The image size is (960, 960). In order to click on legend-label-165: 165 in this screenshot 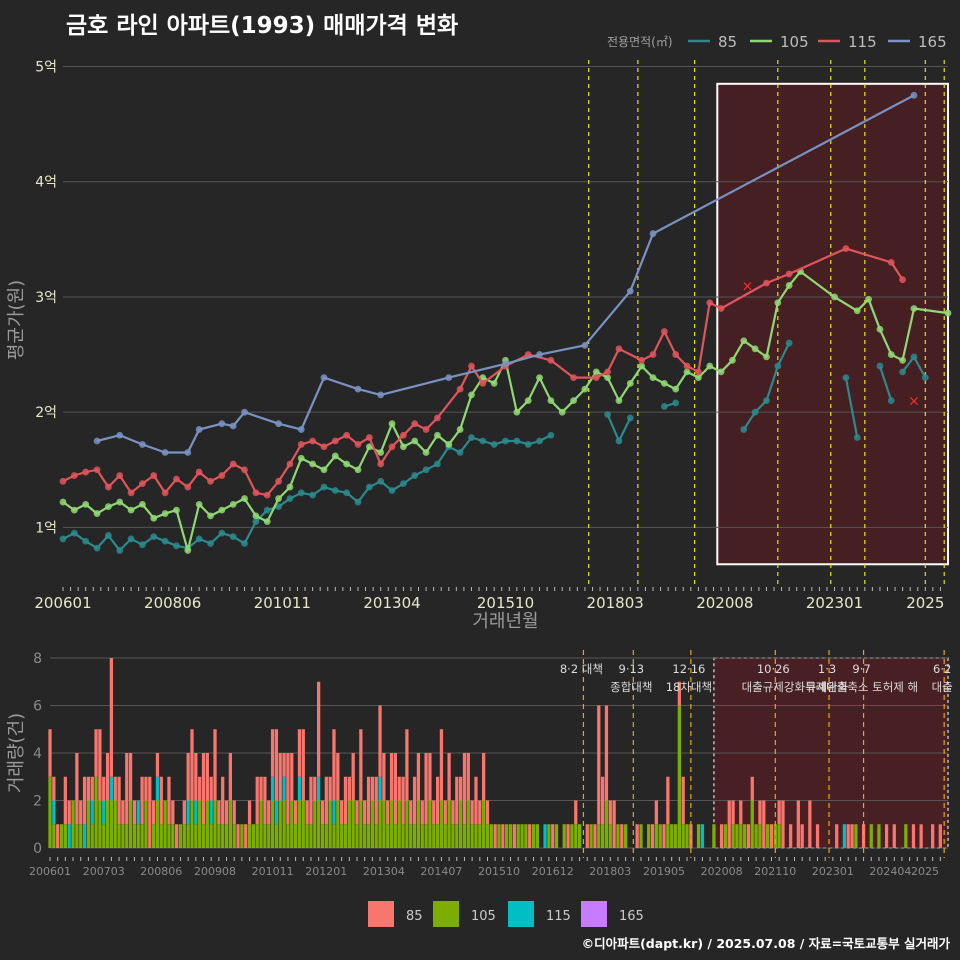, I will do `click(932, 42)`.